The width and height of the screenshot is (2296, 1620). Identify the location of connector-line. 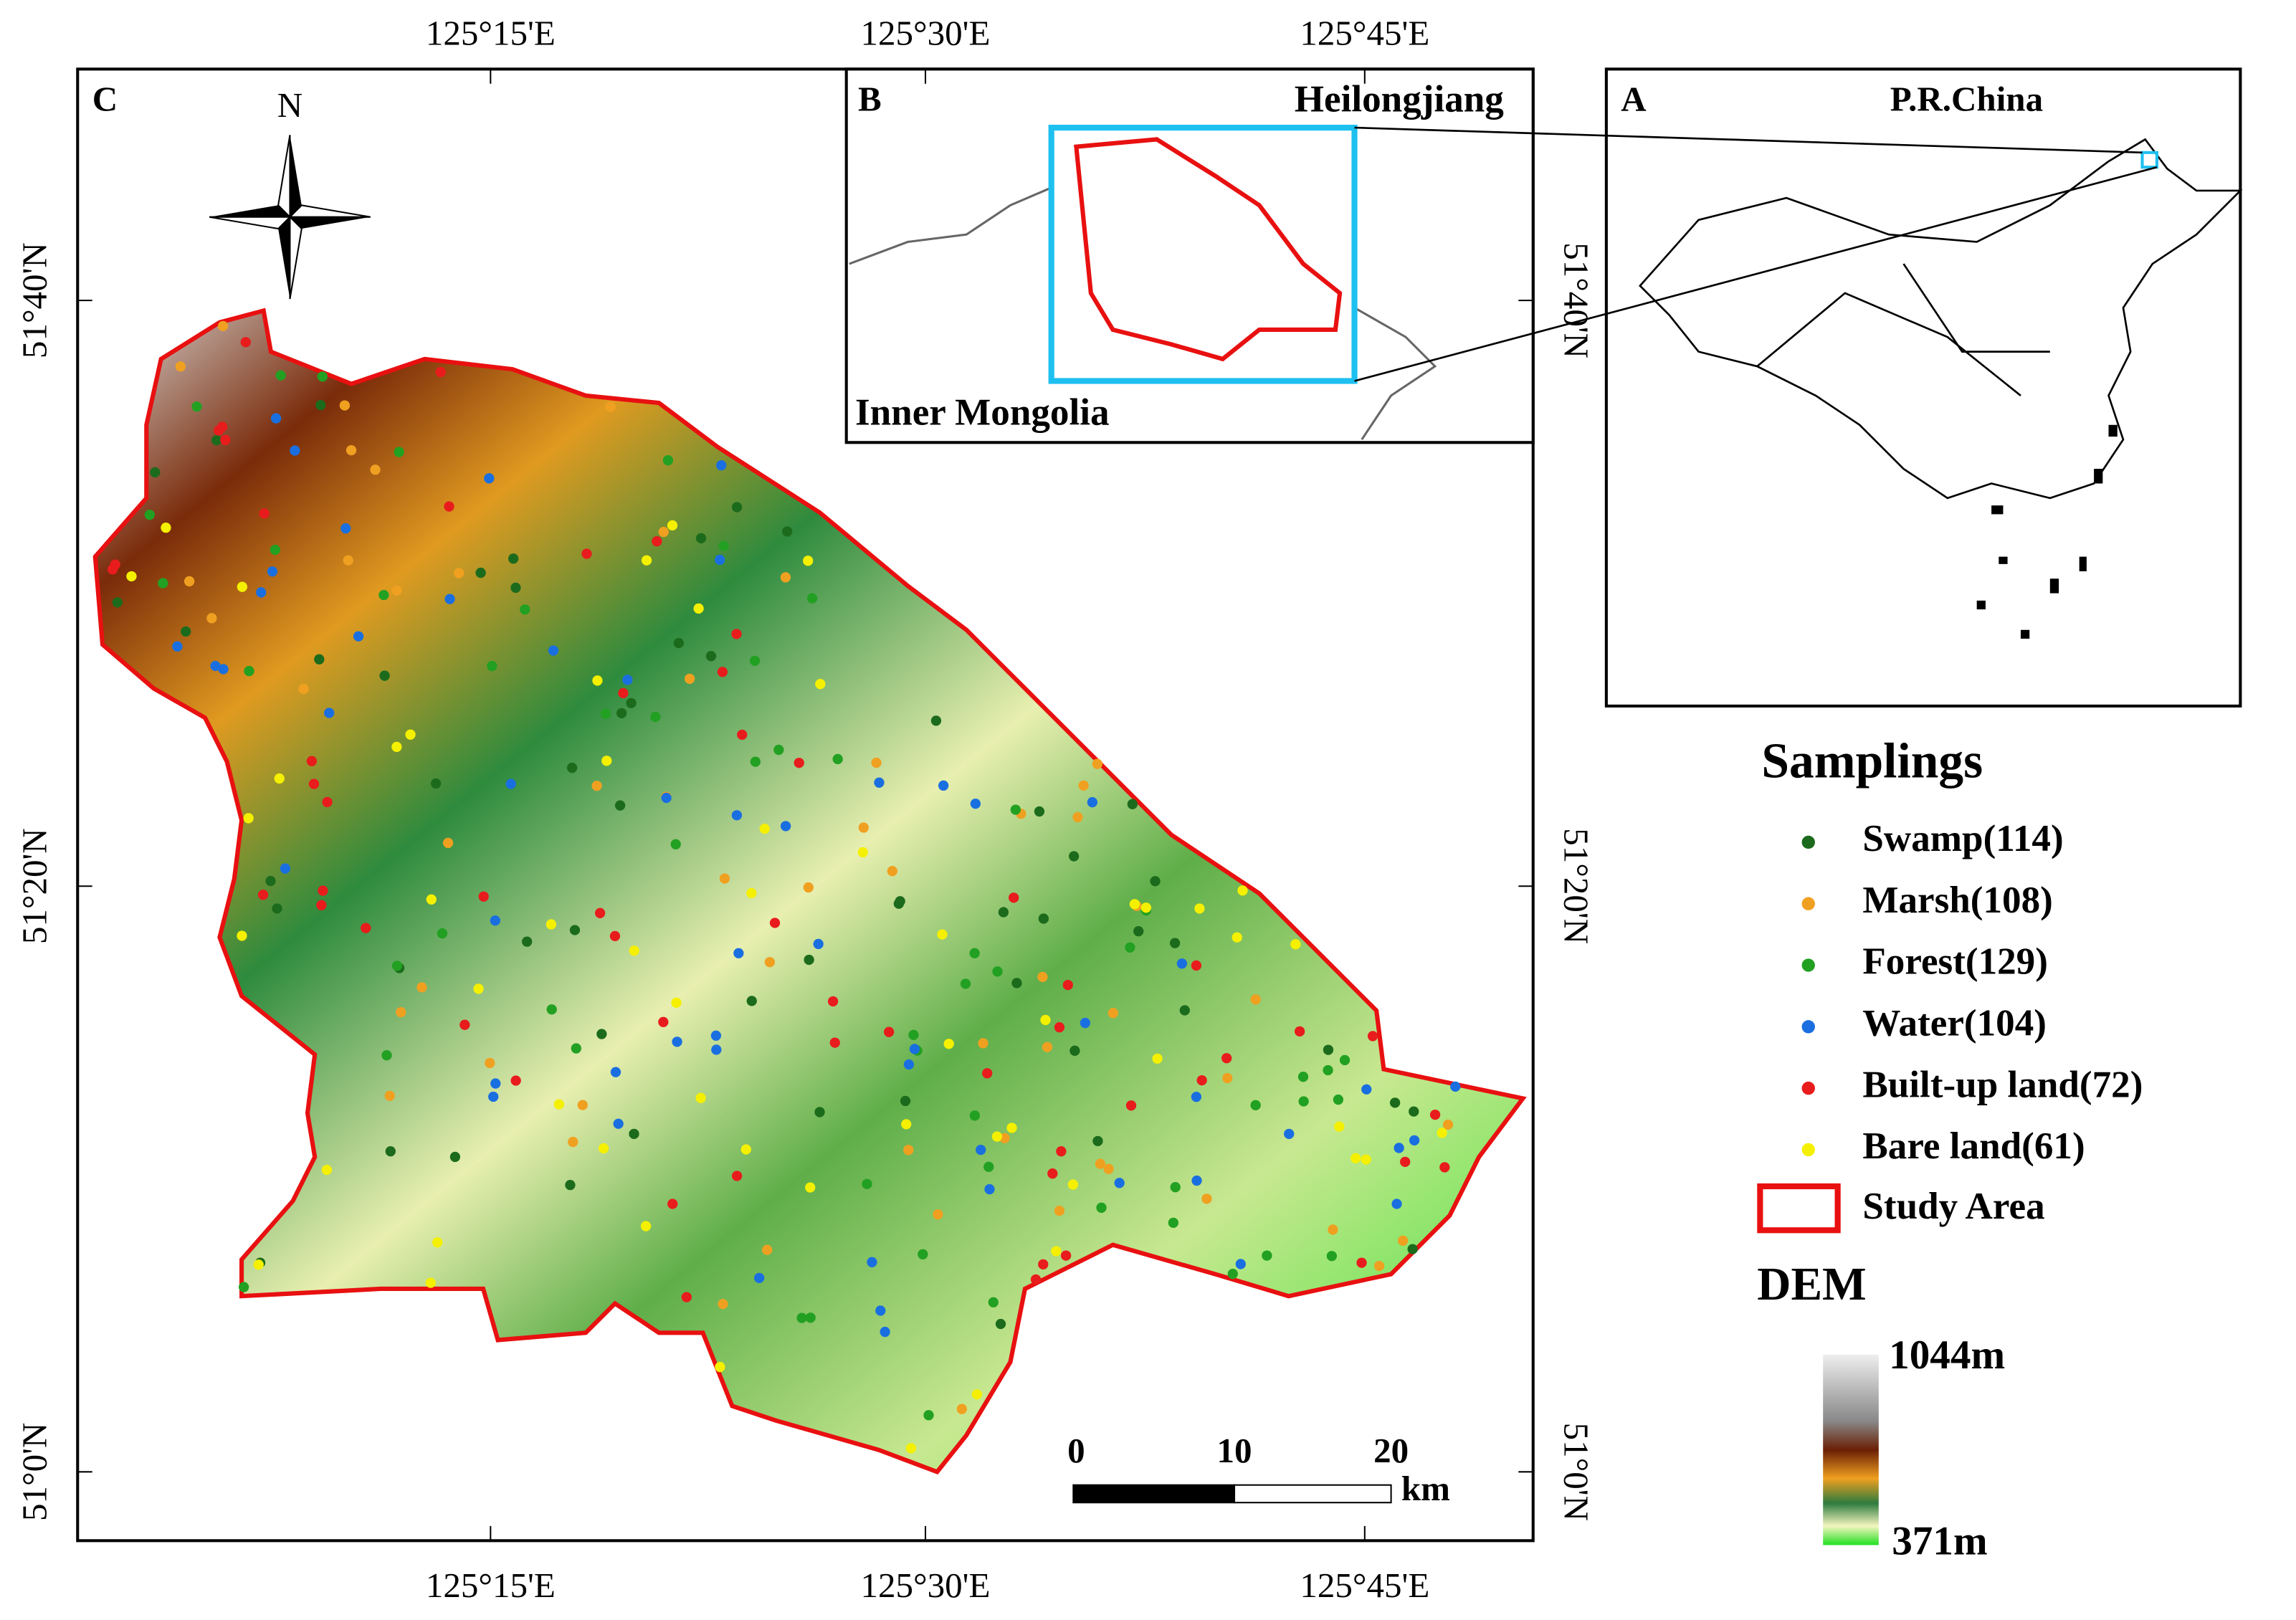
(1756, 274).